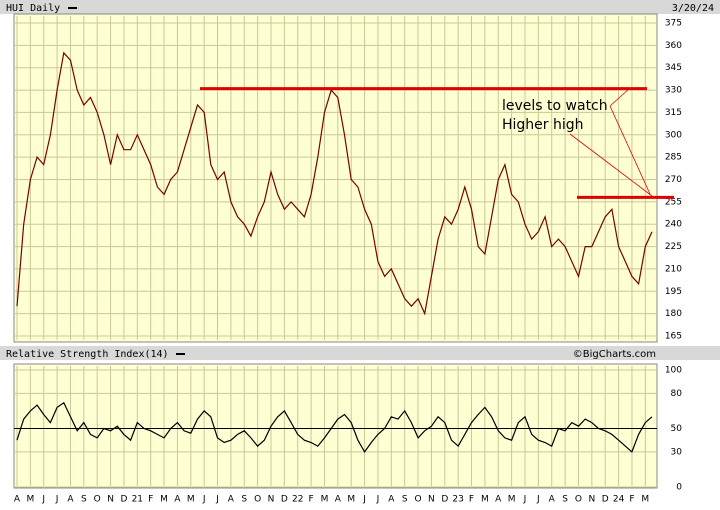  What do you see at coordinates (611, 142) in the screenshot?
I see `pointer-line` at bounding box center [611, 142].